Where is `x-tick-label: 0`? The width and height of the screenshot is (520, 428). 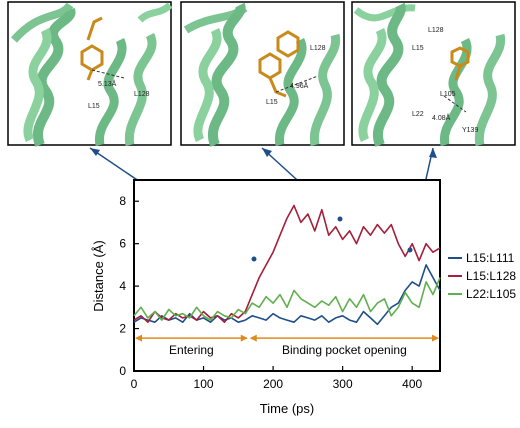
x-tick-label: 0 is located at coordinates (134, 384).